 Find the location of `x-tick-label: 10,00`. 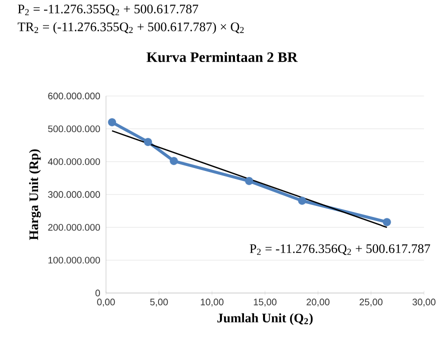

x-tick-label: 10,00 is located at coordinates (212, 302).